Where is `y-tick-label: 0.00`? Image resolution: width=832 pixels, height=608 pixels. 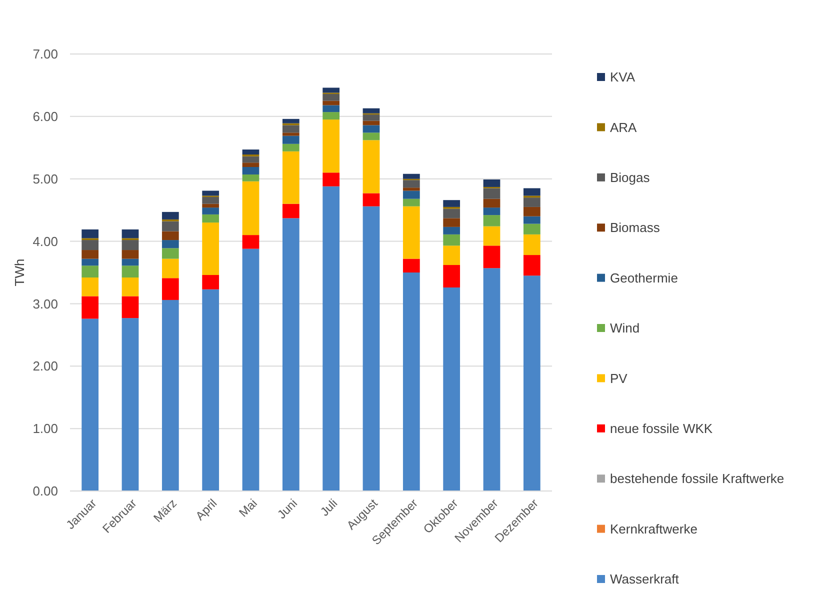 y-tick-label: 0.00 is located at coordinates (45, 491).